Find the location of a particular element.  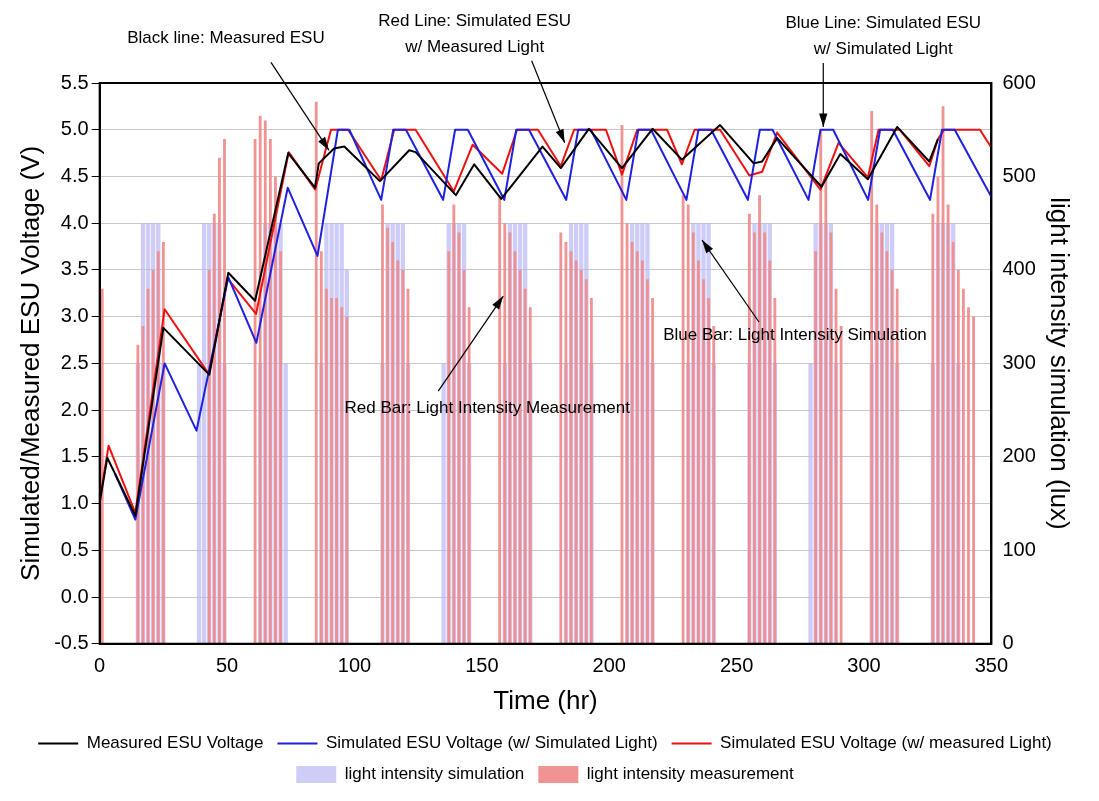

legend-label: Measured ESU Voltage is located at coordinates (175, 743).